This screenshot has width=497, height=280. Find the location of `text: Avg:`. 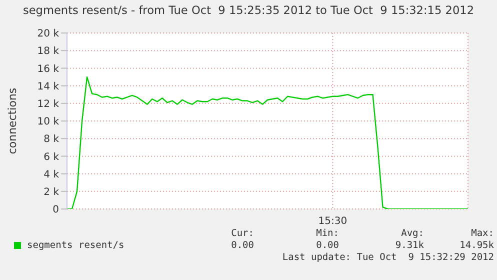

text: Avg: is located at coordinates (412, 233).